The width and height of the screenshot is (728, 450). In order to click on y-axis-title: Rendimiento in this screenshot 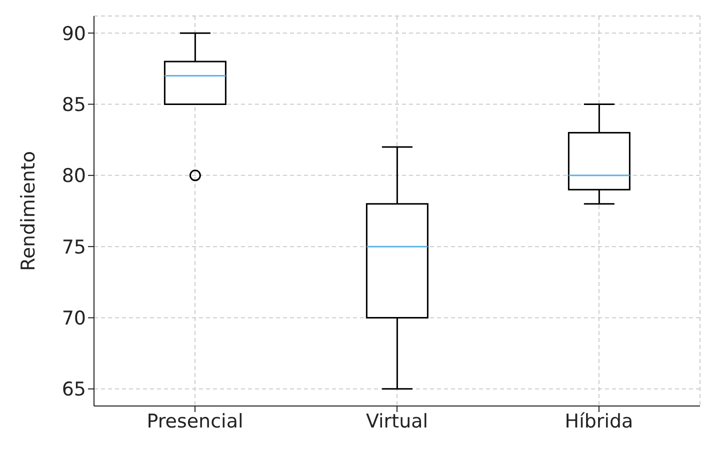, I will do `click(29, 211)`.